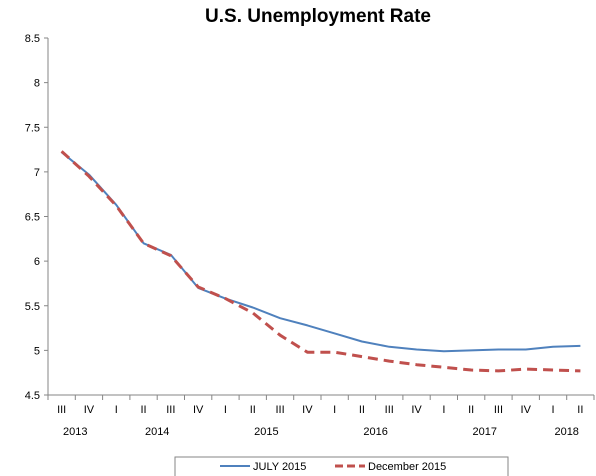 The height and width of the screenshot is (476, 596). I want to click on y-axis-ticks: 4.5 5 5.5 6 6.5 7 7.5 8 8.5, so click(36, 217).